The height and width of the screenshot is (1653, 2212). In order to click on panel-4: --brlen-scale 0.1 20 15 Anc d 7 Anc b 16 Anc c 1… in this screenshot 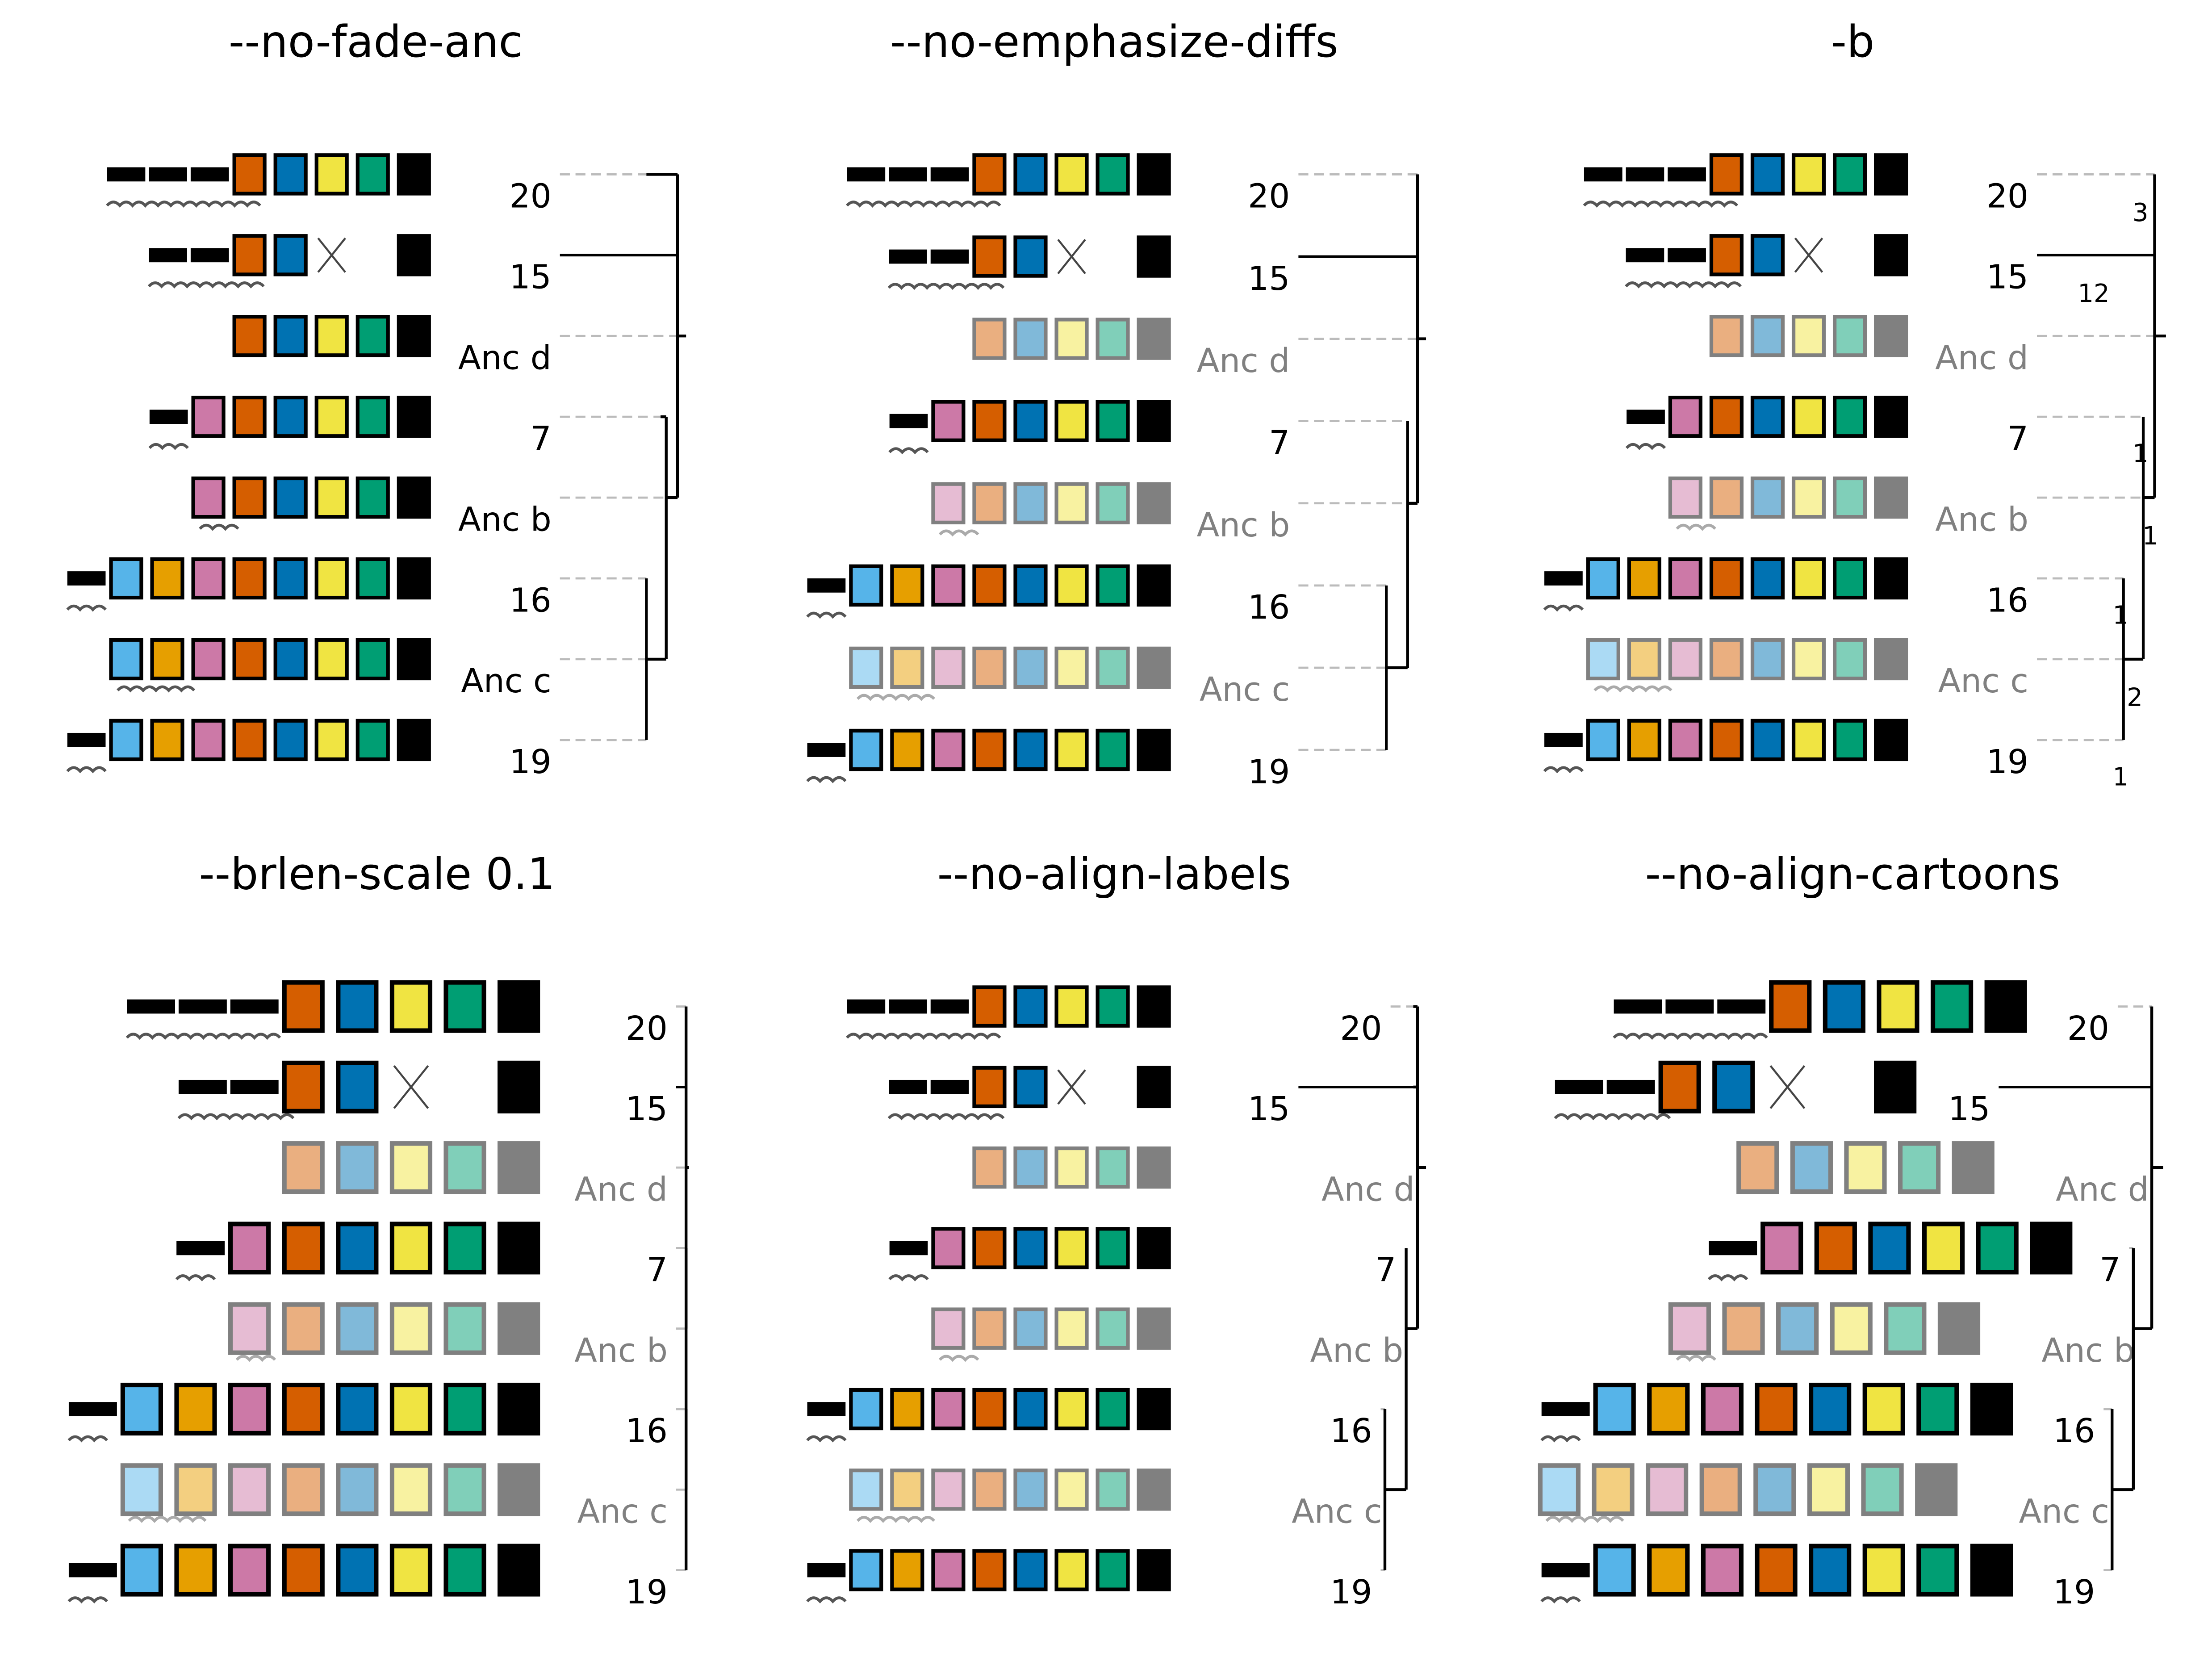, I will do `click(378, 1230)`.